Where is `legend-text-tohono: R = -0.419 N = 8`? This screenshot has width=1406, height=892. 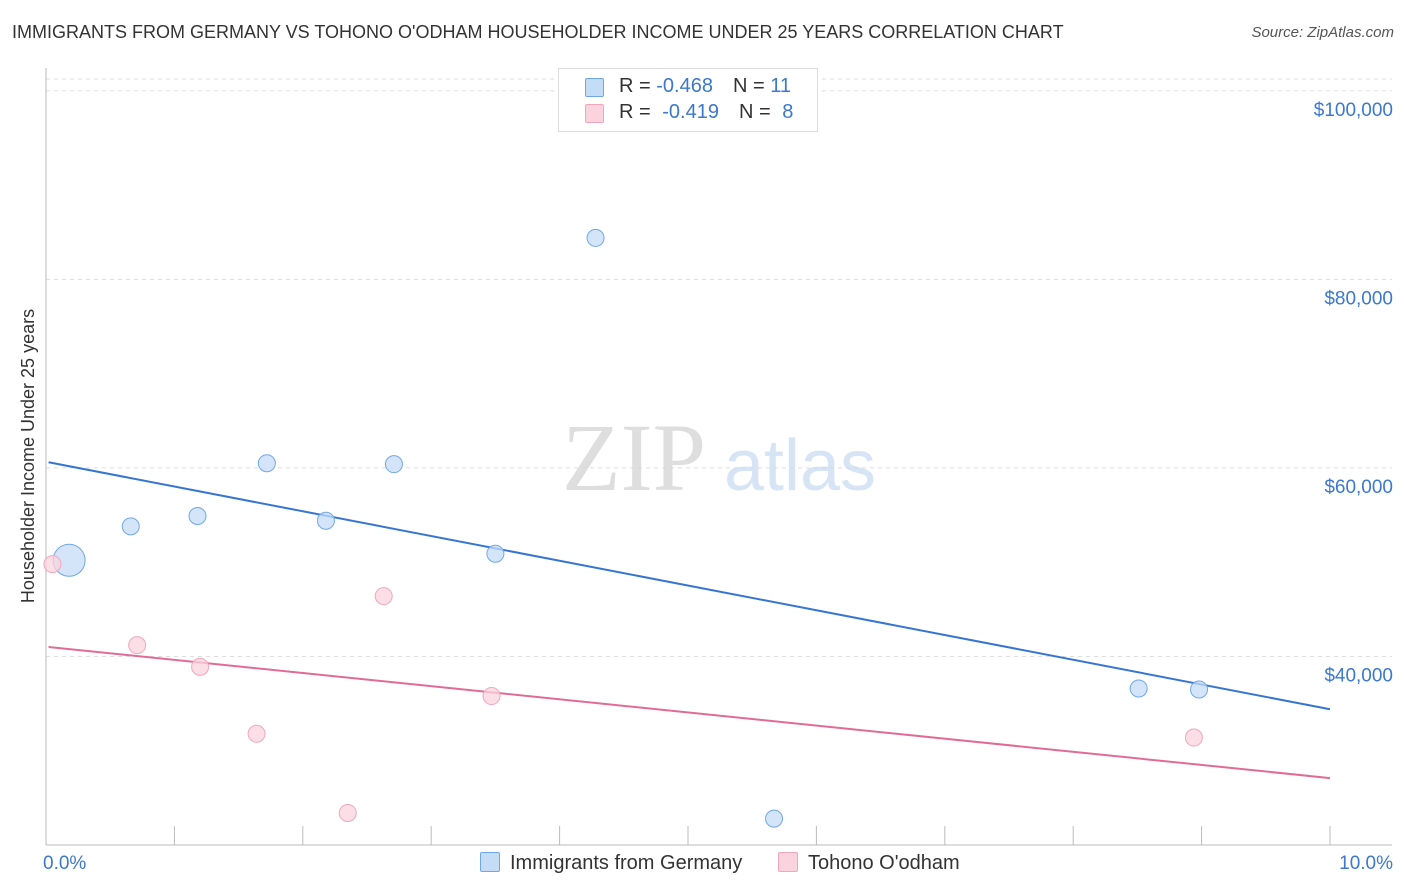
legend-text-tohono: R = -0.419 N = 8 is located at coordinates (706, 112).